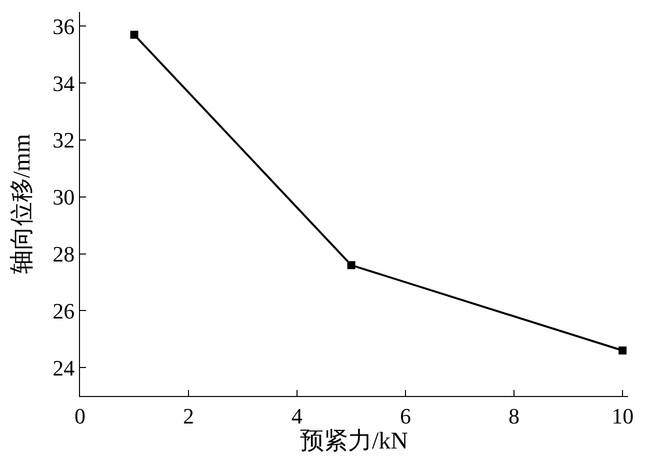 This screenshot has height=461, width=646. I want to click on y-tick-label: 34, so click(63, 83).